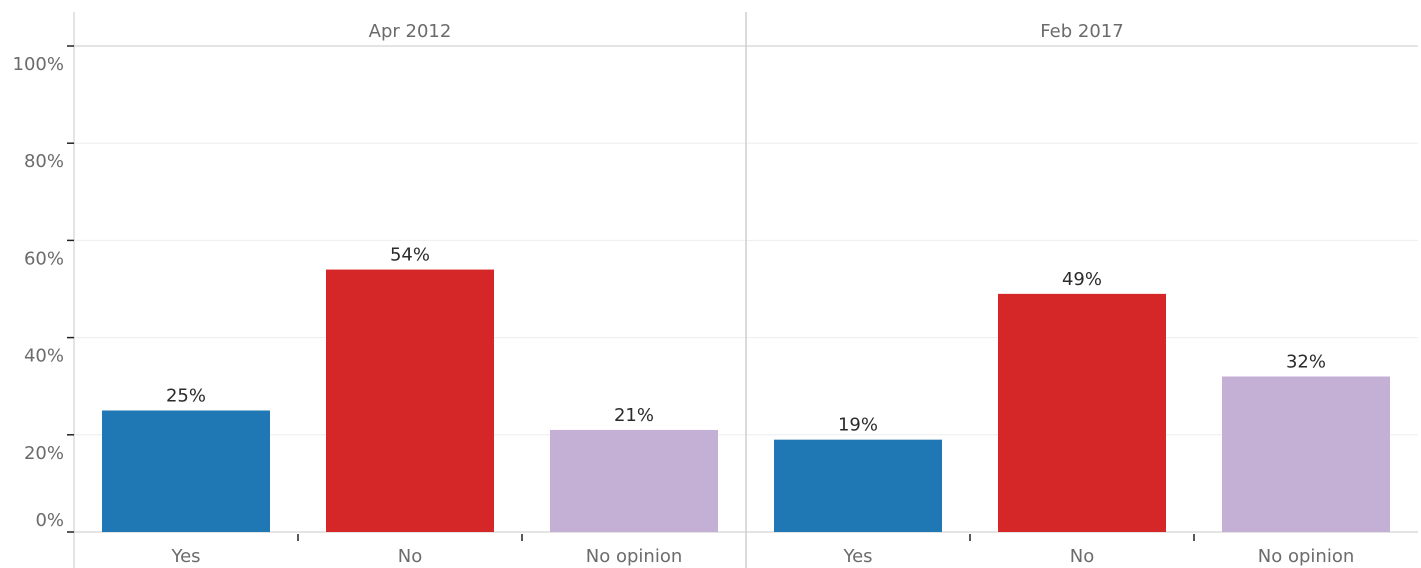 This screenshot has width=1421, height=568. What do you see at coordinates (49, 520) in the screenshot?
I see `y-tick-label: 0%` at bounding box center [49, 520].